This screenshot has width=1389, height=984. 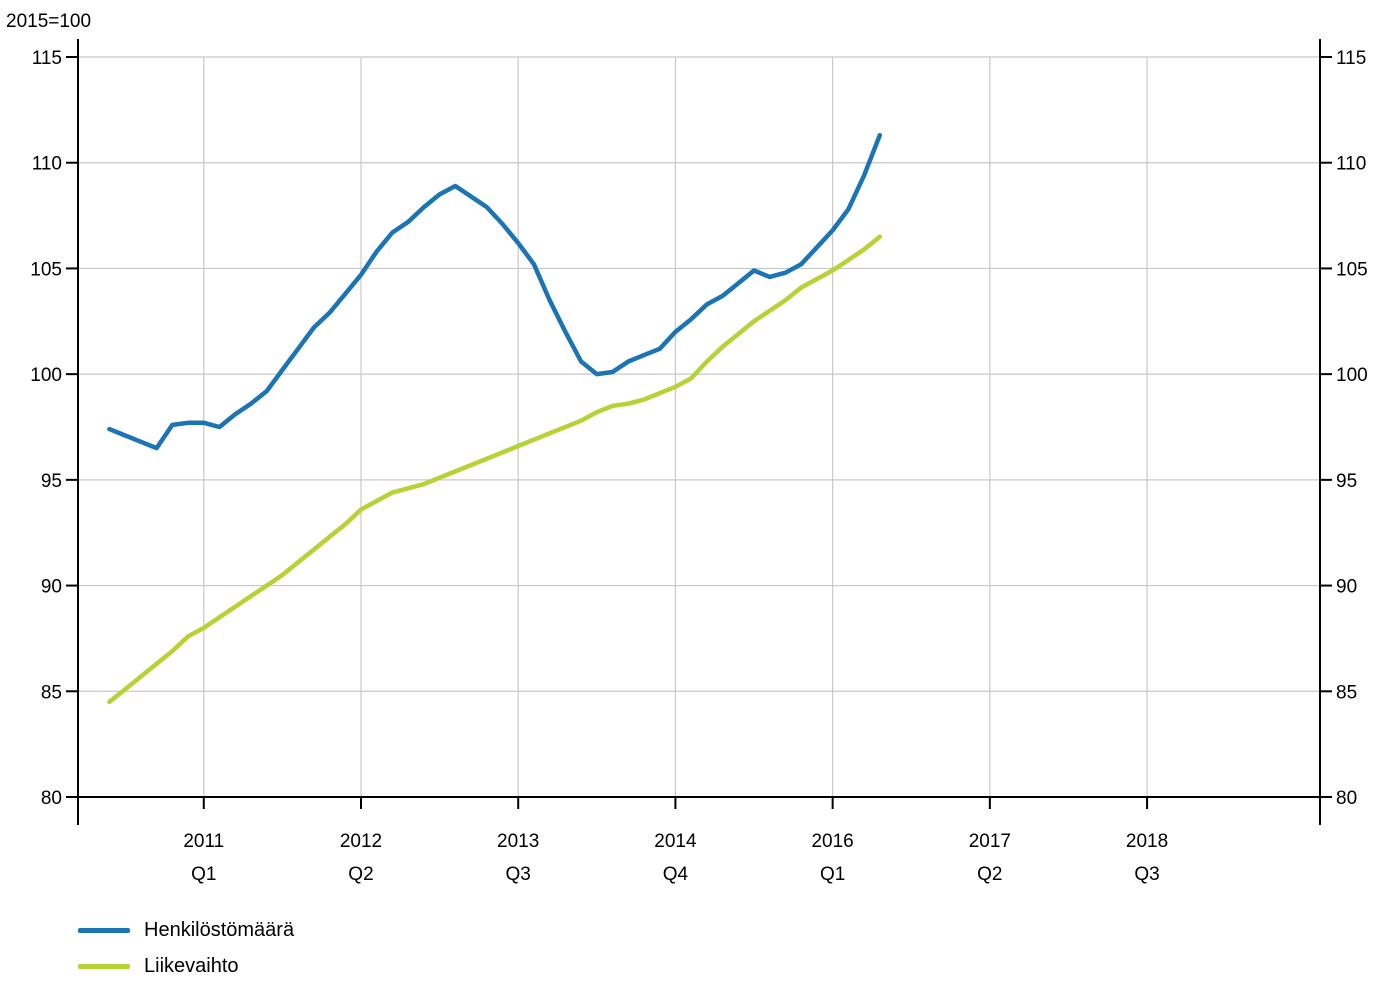 I want to click on legend-item-henkilostomaara: Henkilöstömäärä, so click(x=186, y=930).